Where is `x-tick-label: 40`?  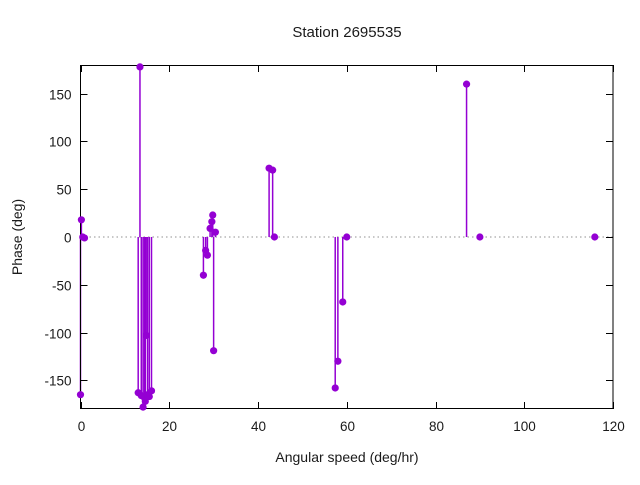
x-tick-label: 40 is located at coordinates (258, 426).